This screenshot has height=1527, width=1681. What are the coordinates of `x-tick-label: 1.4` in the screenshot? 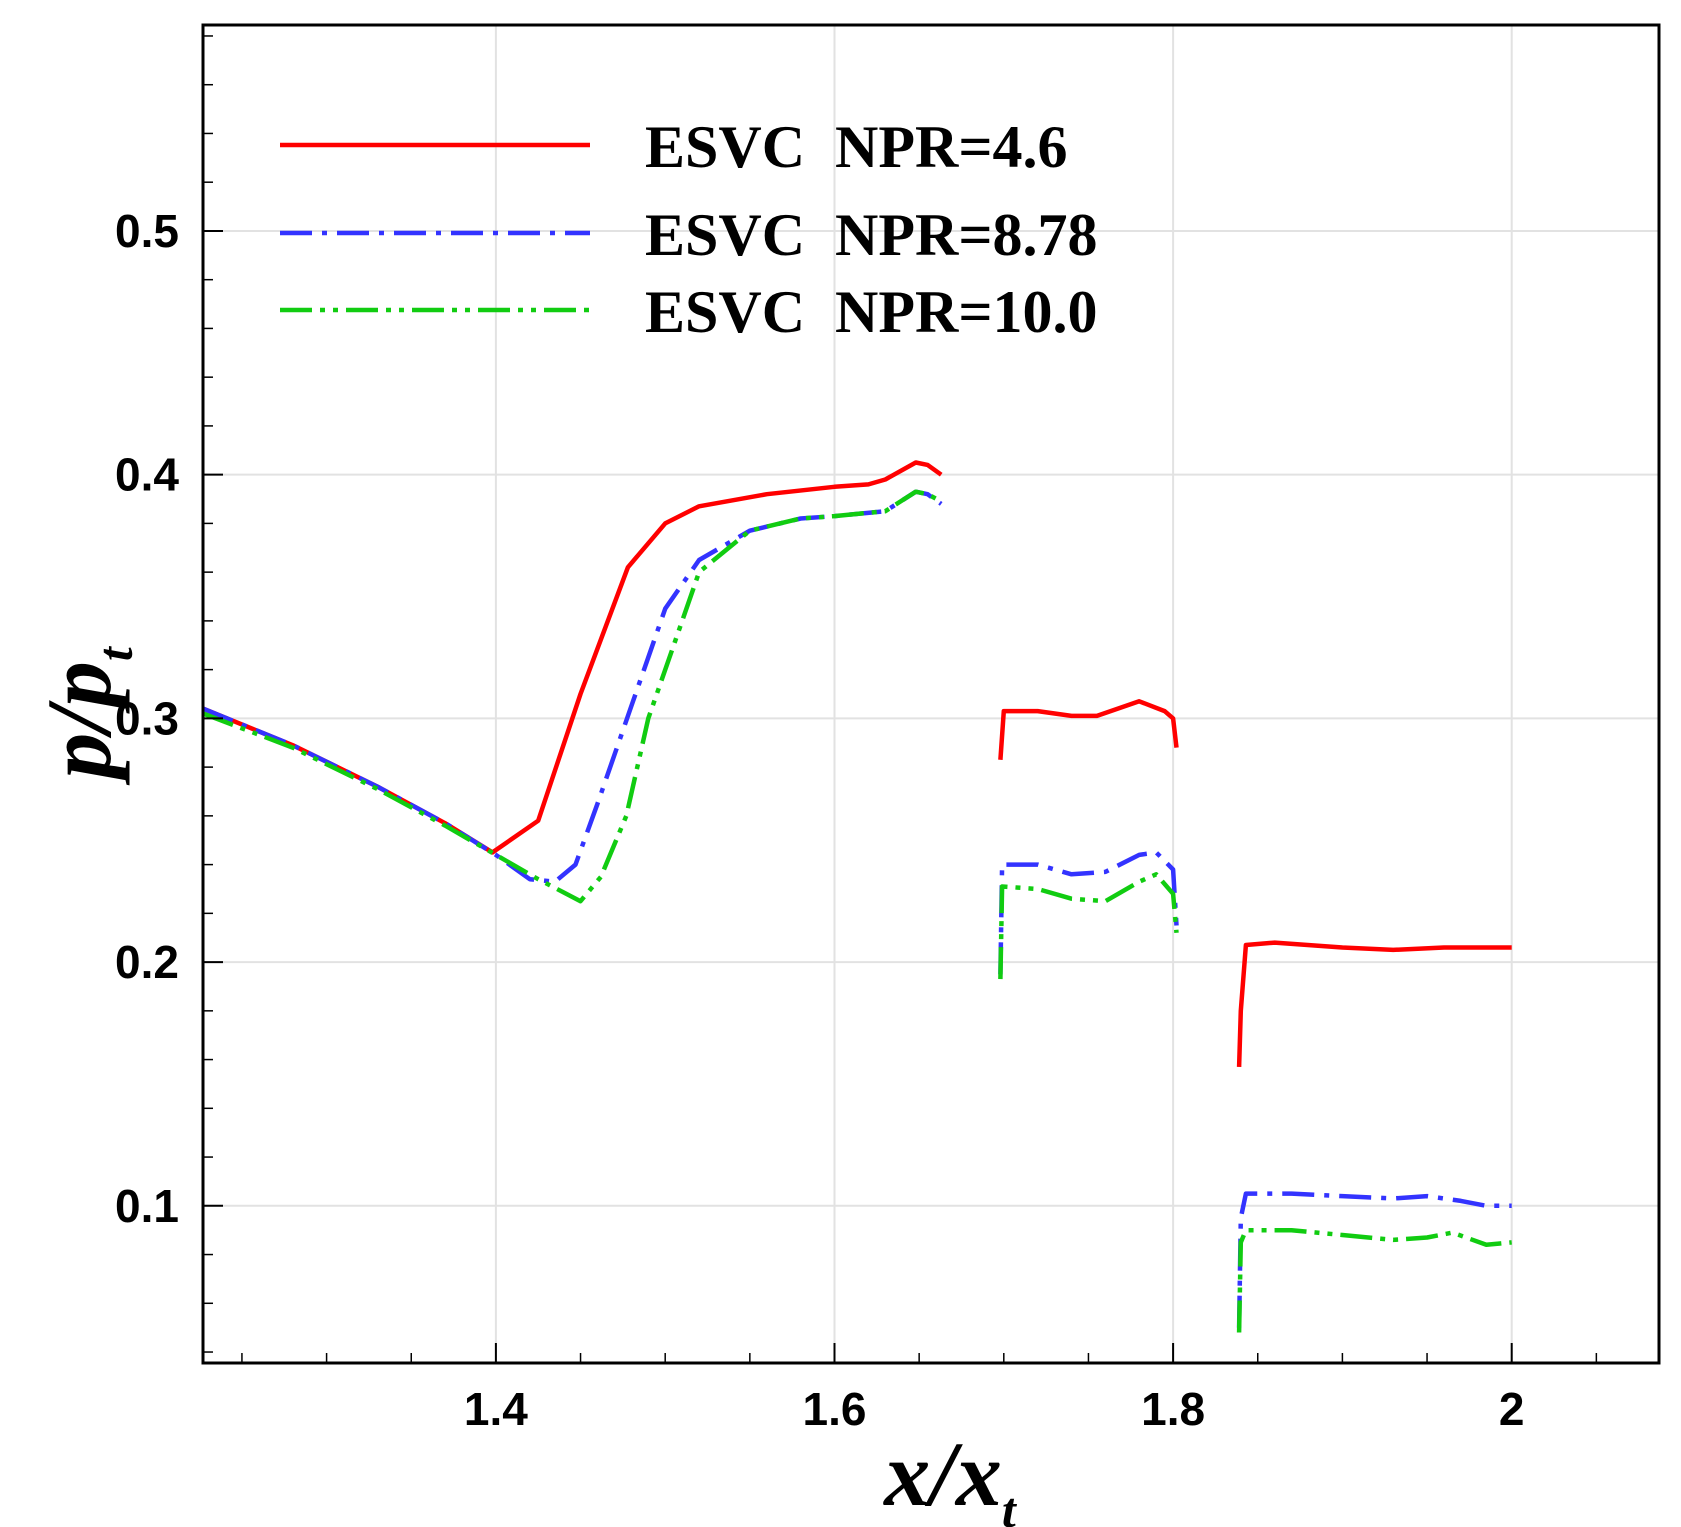 It's located at (496, 1409).